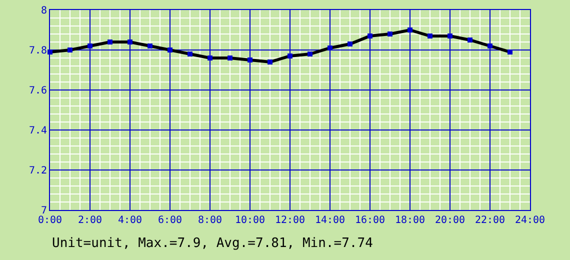 The width and height of the screenshot is (570, 260). What do you see at coordinates (37, 131) in the screenshot?
I see `y-tick-label: 7.4` at bounding box center [37, 131].